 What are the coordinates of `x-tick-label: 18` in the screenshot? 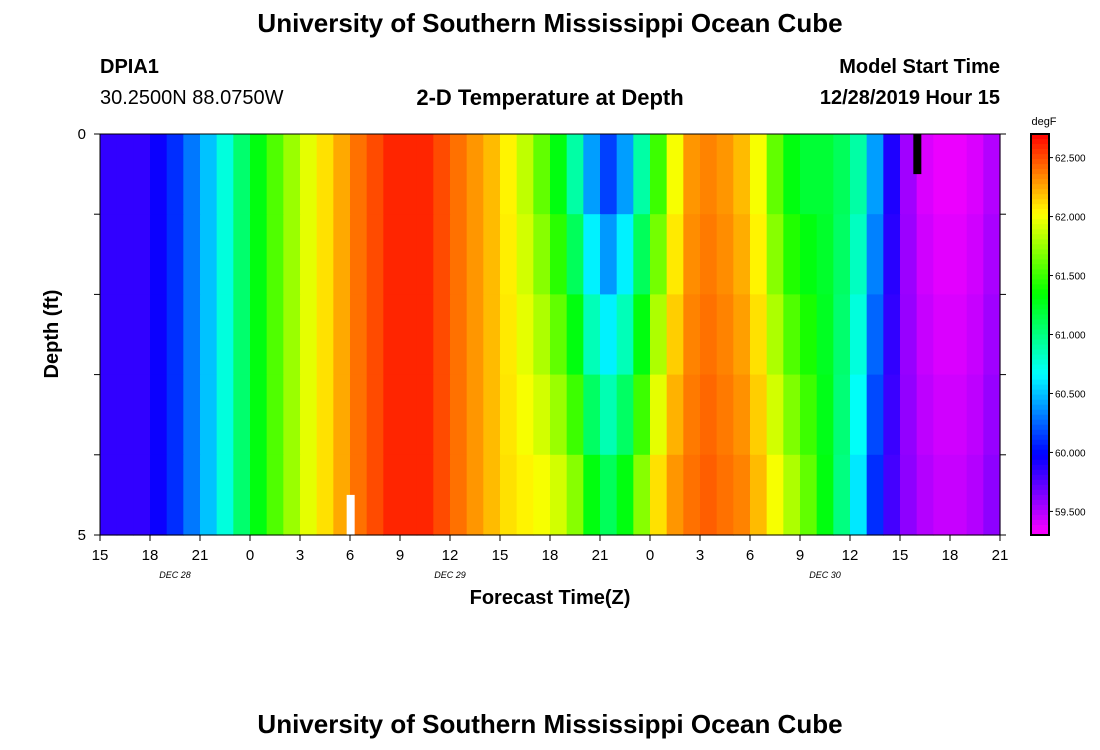 It's located at (950, 555).